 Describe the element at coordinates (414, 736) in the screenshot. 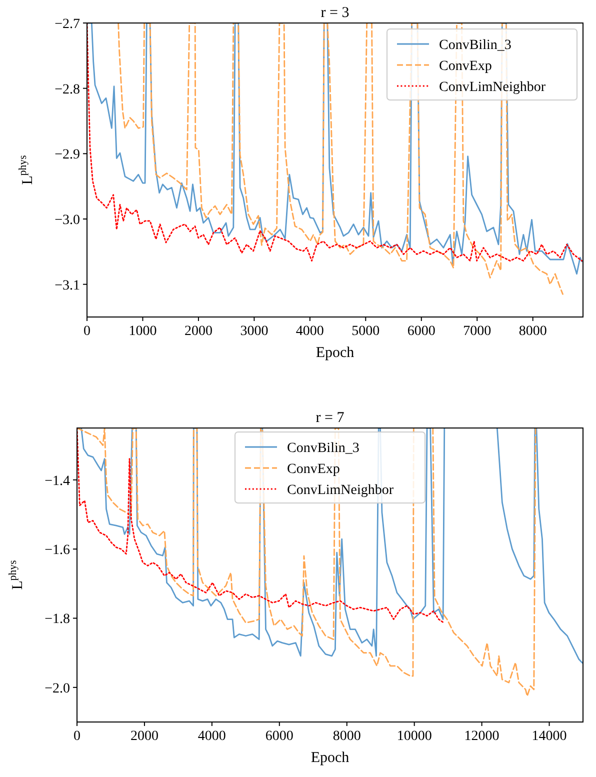

I see `x-tick-label: 10000` at that location.